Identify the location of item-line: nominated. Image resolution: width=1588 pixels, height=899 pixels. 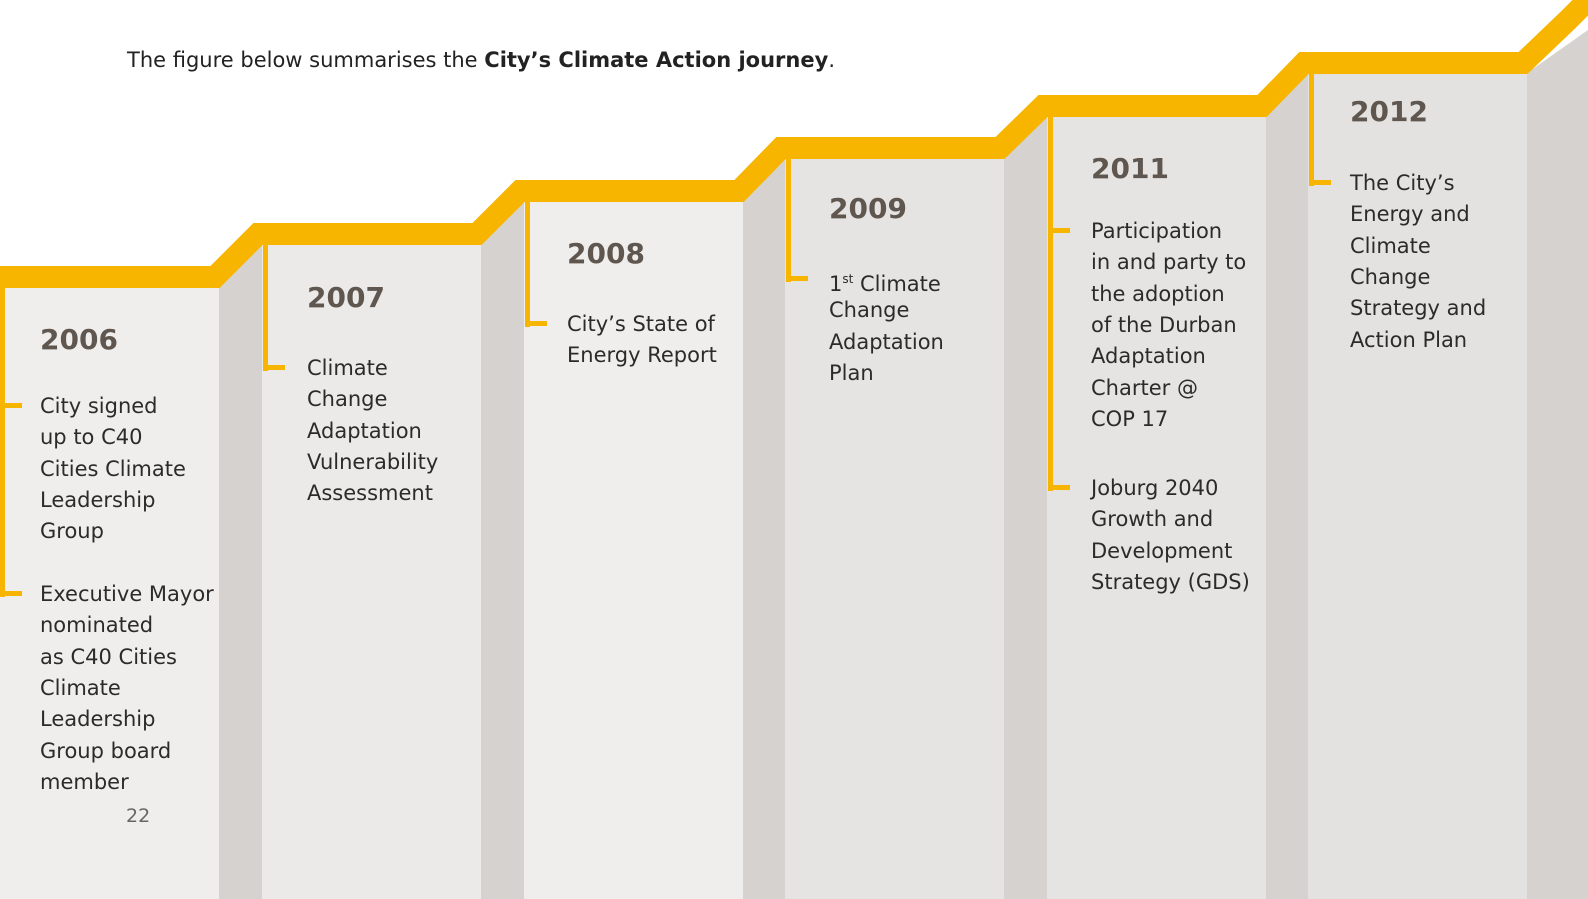
(97, 625).